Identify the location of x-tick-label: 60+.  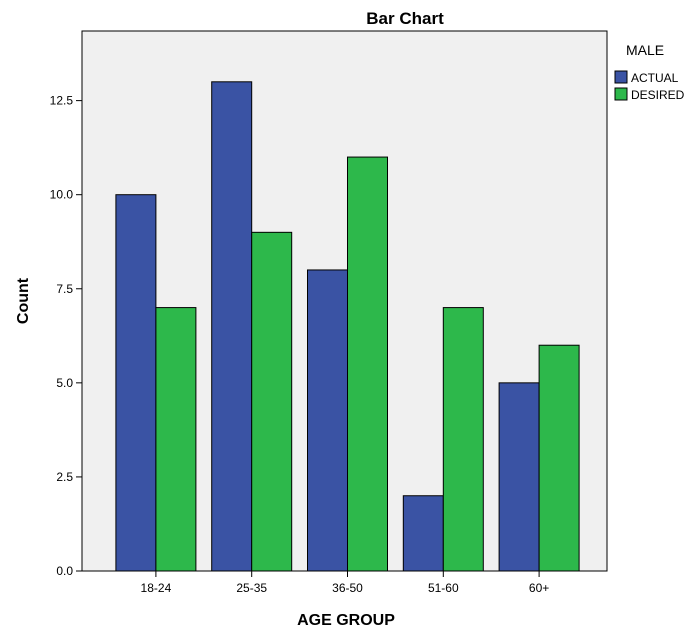
(539, 588).